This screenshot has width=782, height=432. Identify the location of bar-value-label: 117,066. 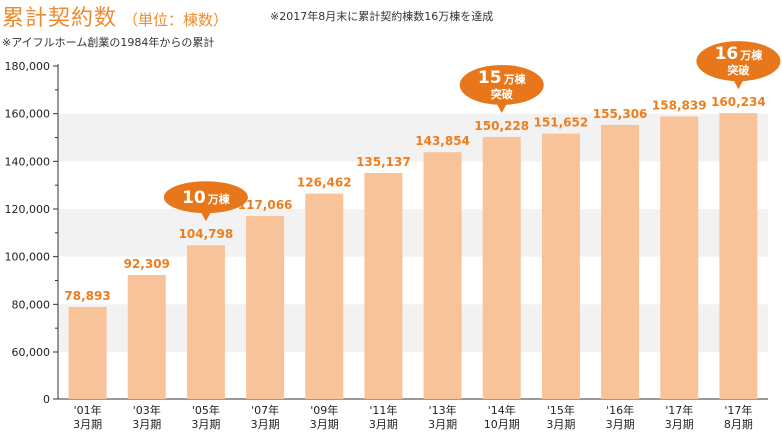
(265, 205).